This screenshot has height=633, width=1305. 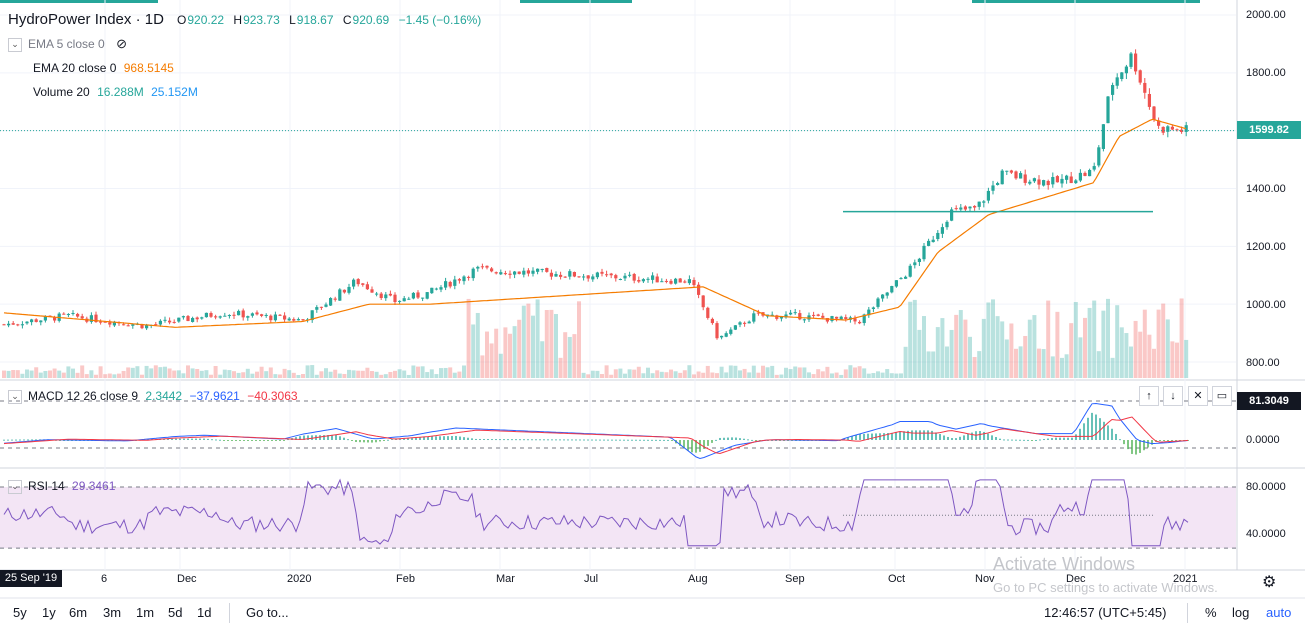 What do you see at coordinates (49, 612) in the screenshot?
I see `range-1y: 1y` at bounding box center [49, 612].